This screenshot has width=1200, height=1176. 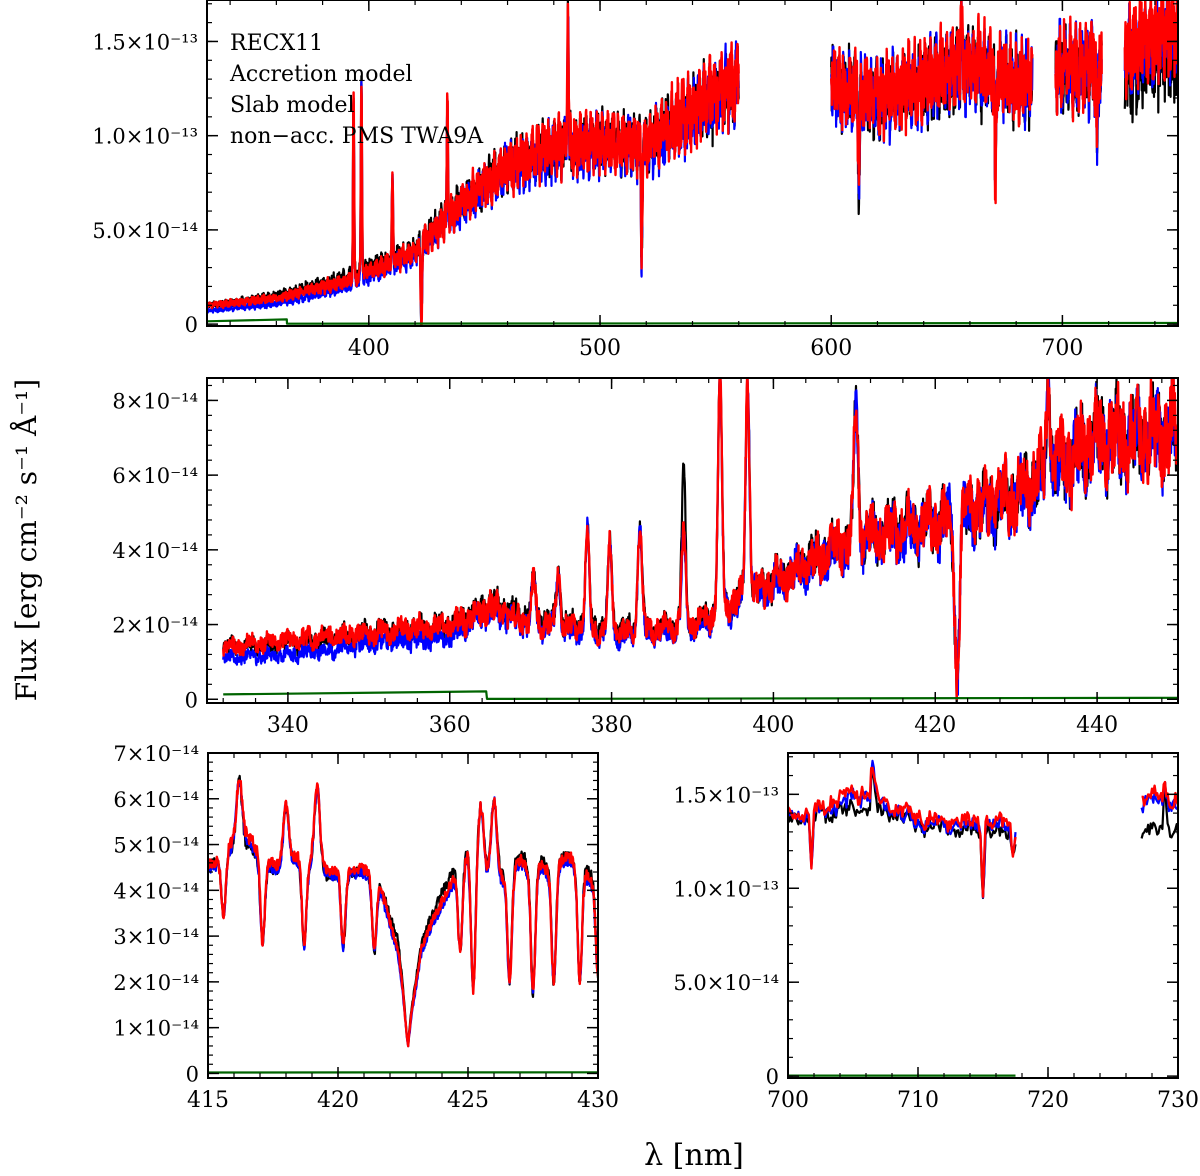 What do you see at coordinates (155, 401) in the screenshot?
I see `y-tick-label: 8×10⁻¹⁴` at bounding box center [155, 401].